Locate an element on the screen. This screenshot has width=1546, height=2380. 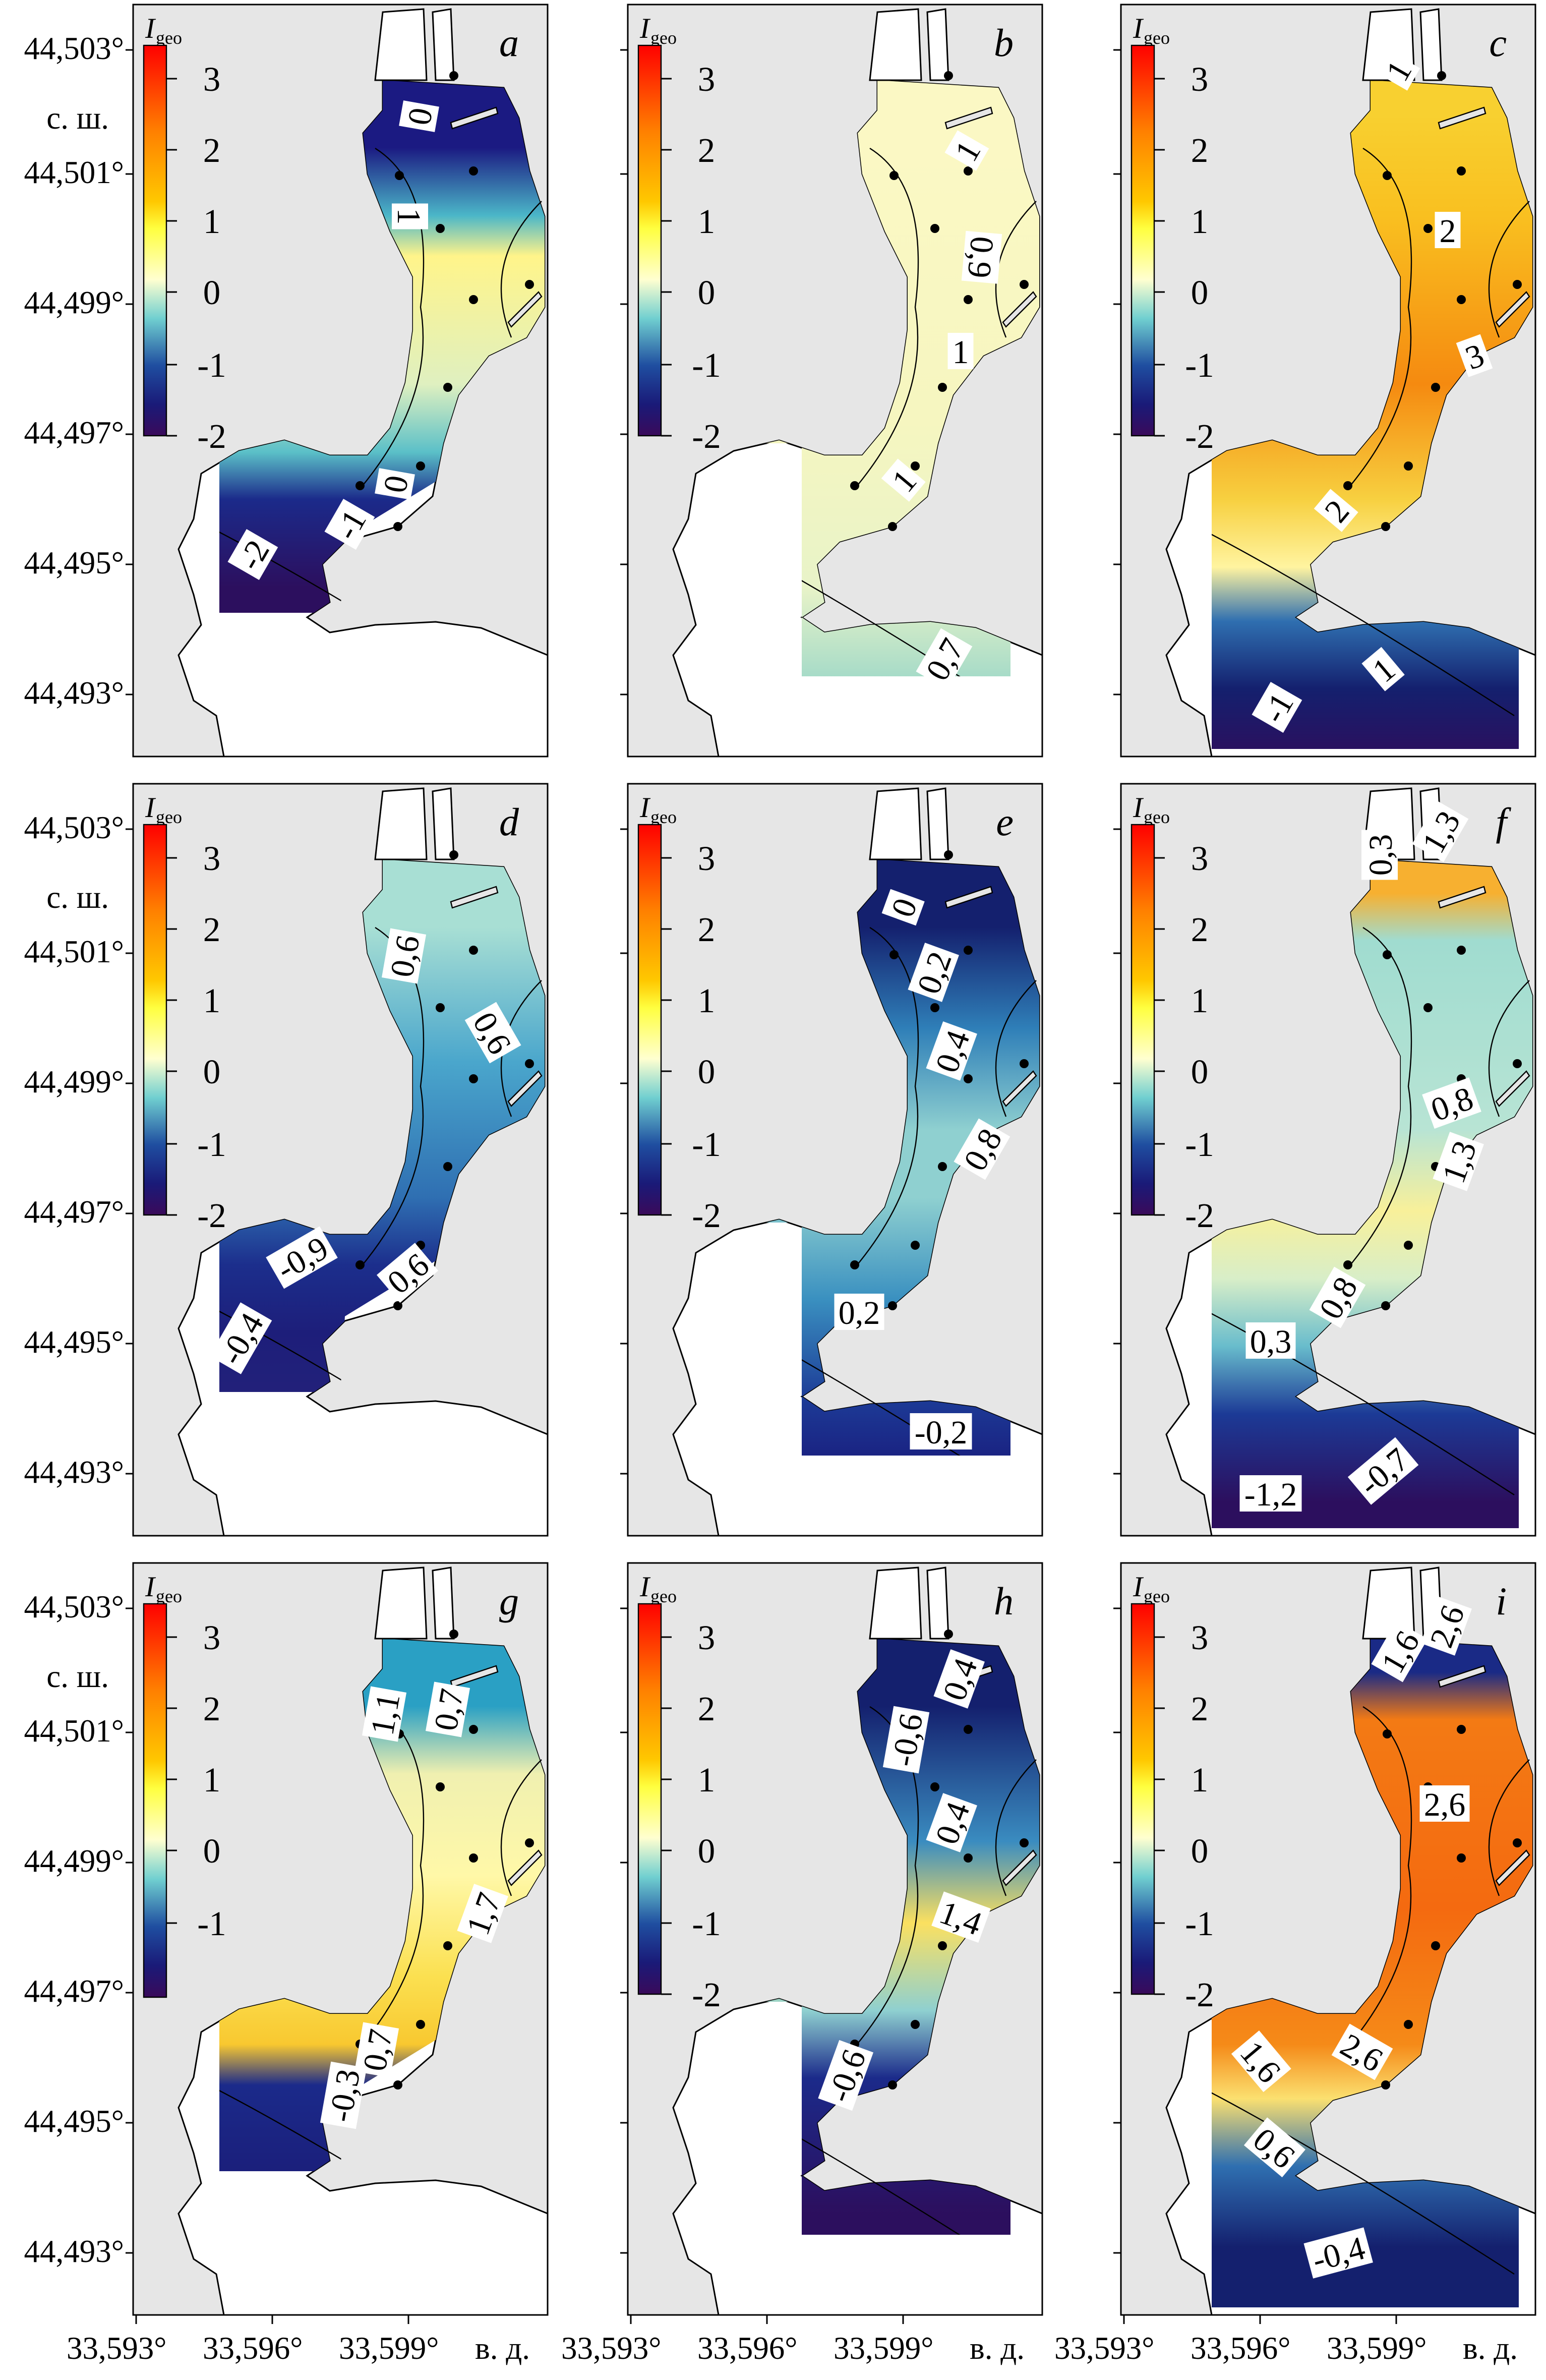
contour-label: 1,7 is located at coordinates (483, 1914).